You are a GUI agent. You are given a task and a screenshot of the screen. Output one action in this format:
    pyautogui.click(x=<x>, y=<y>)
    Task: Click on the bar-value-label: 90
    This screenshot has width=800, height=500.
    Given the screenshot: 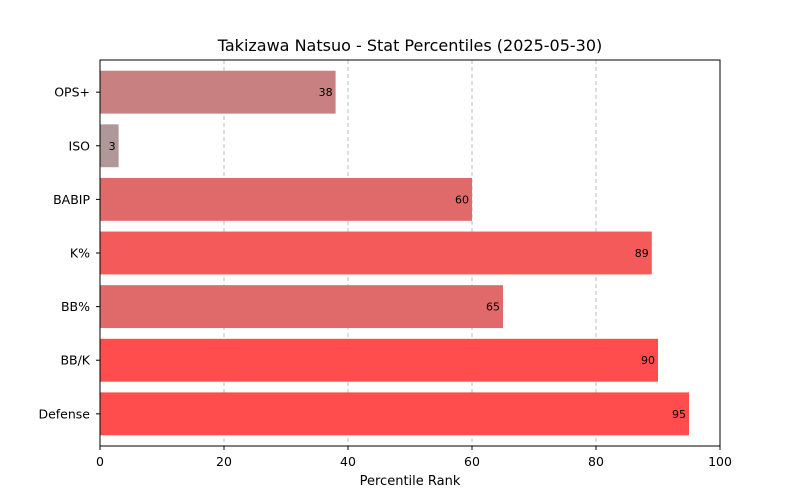 What is the action you would take?
    pyautogui.click(x=648, y=360)
    